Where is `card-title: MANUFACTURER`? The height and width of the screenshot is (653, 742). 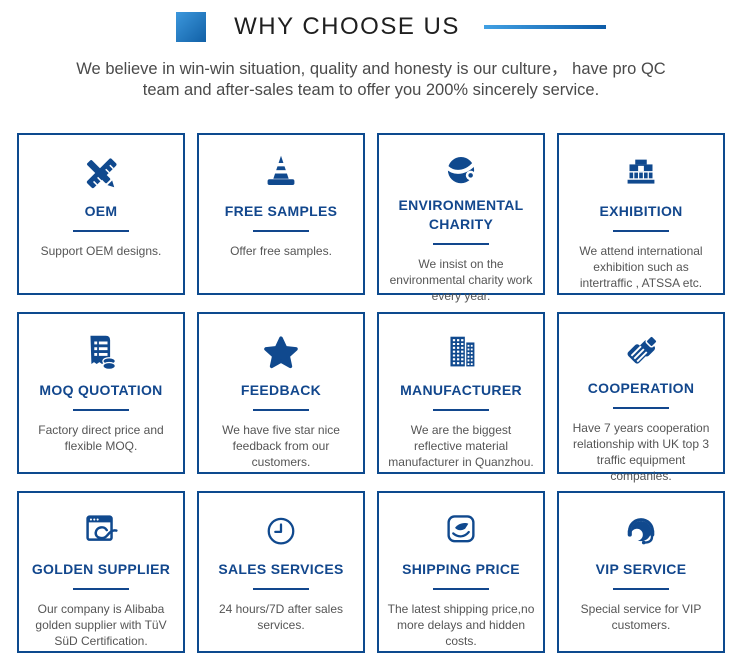
card-title: MANUFACTURER is located at coordinates (461, 390).